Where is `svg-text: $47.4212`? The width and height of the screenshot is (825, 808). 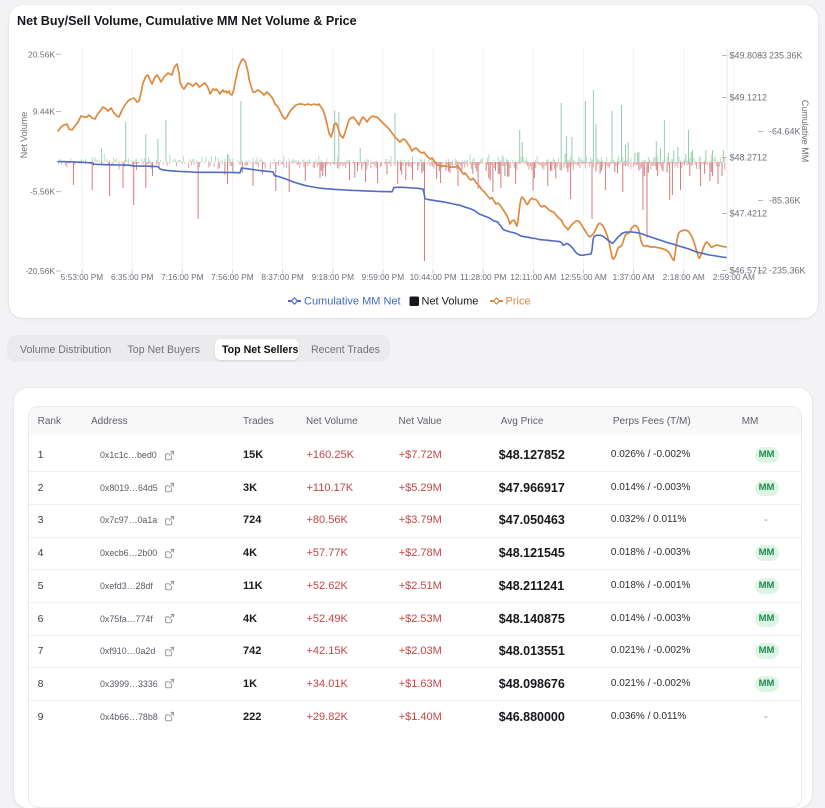
svg-text: $47.4212 is located at coordinates (749, 214).